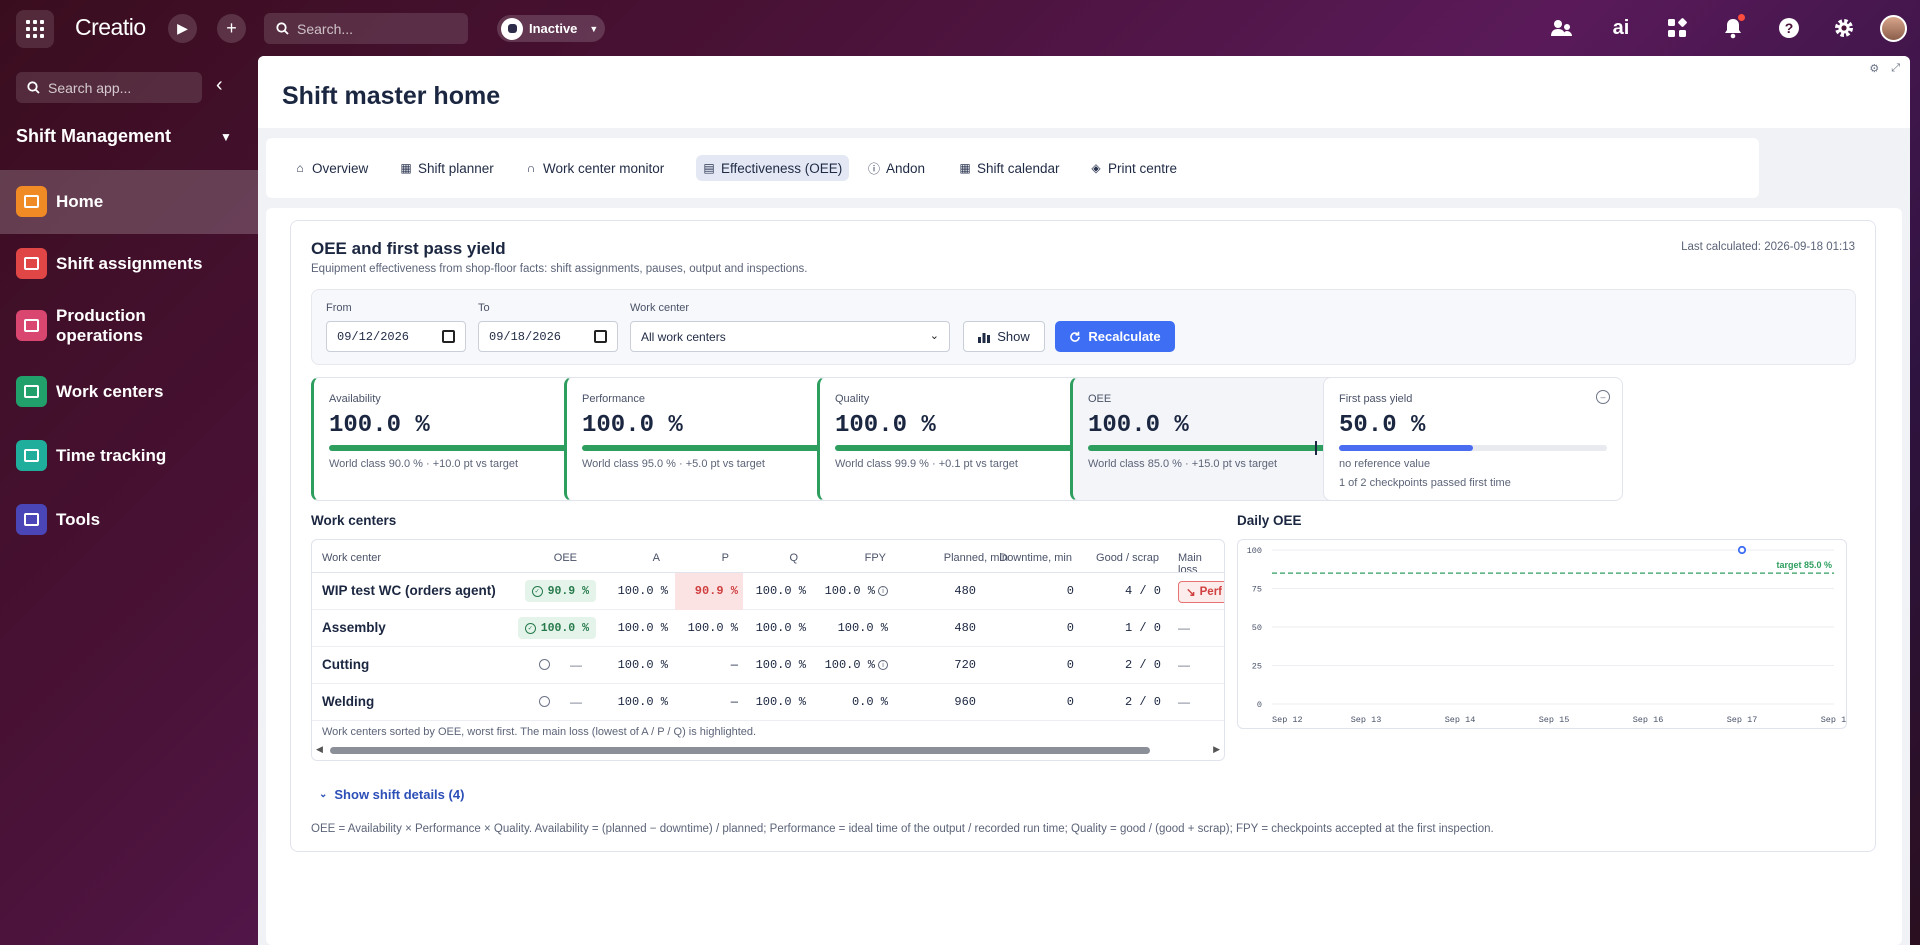 This screenshot has height=945, width=1920. I want to click on work-center-name: Welding, so click(348, 701).